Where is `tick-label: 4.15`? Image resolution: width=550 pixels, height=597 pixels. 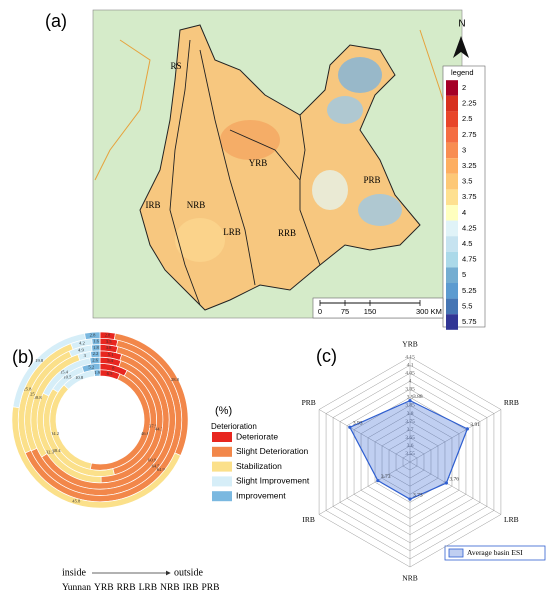
tick-label: 4.15 is located at coordinates (410, 357).